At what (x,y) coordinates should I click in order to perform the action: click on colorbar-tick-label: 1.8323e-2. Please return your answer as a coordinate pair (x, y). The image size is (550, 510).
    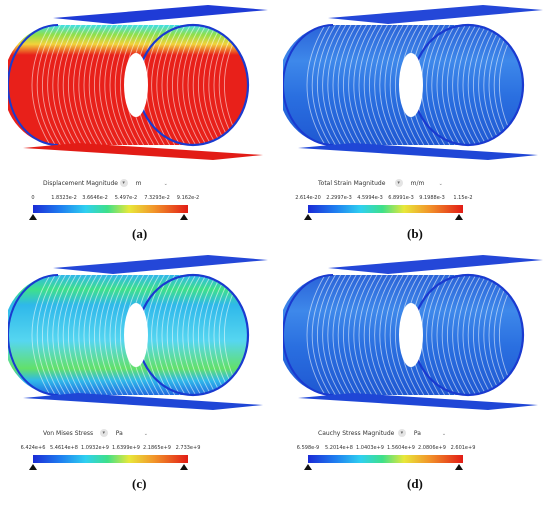
    Looking at the image, I should click on (64, 198).